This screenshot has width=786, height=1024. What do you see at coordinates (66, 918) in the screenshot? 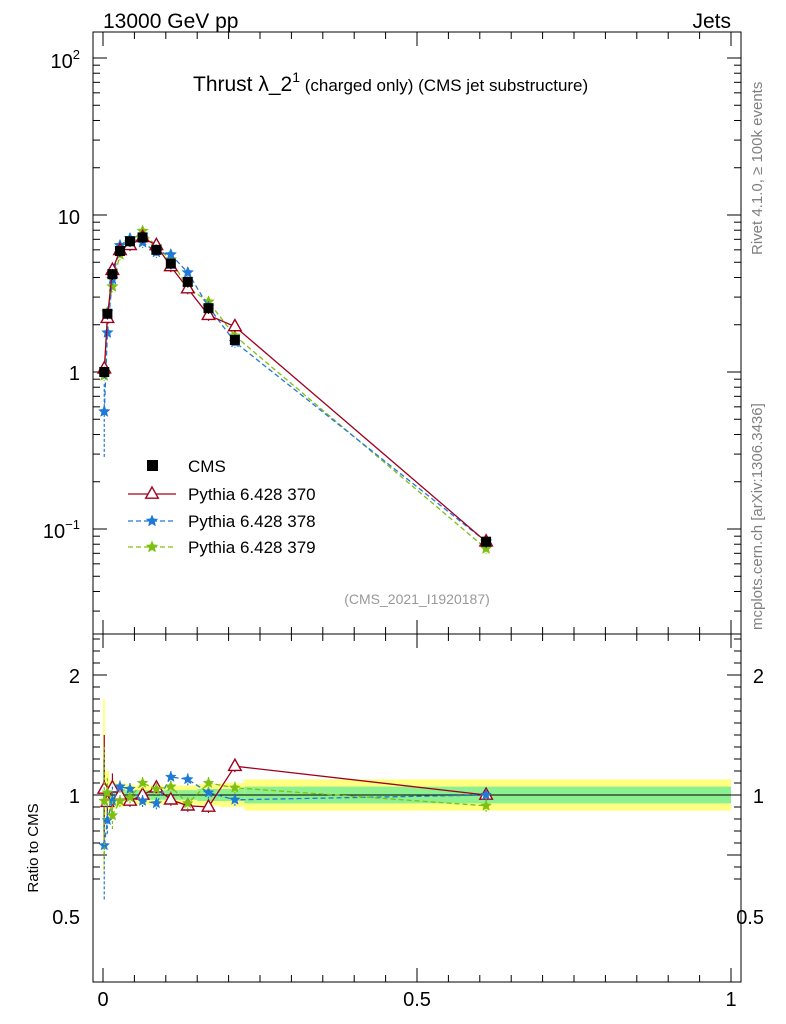
I see `ratio-ytick-05: 0.5` at bounding box center [66, 918].